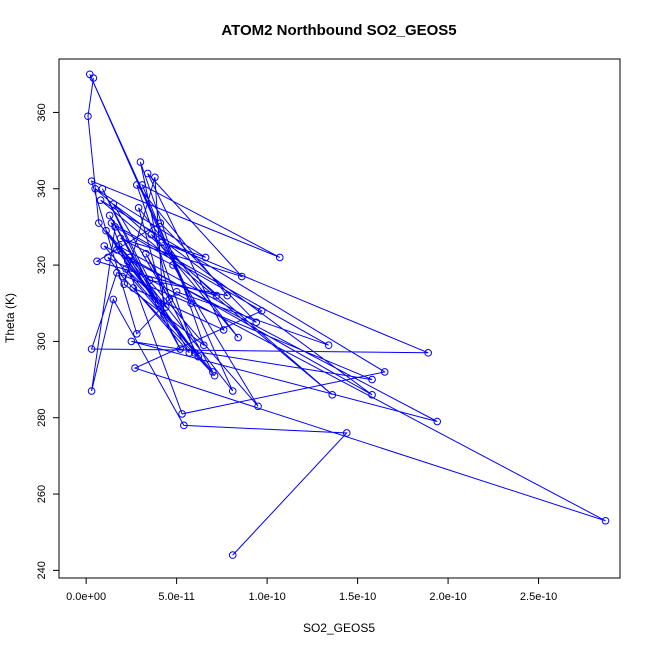  Describe the element at coordinates (10, 318) in the screenshot. I see `y-axis-label: Theta (K)` at that location.